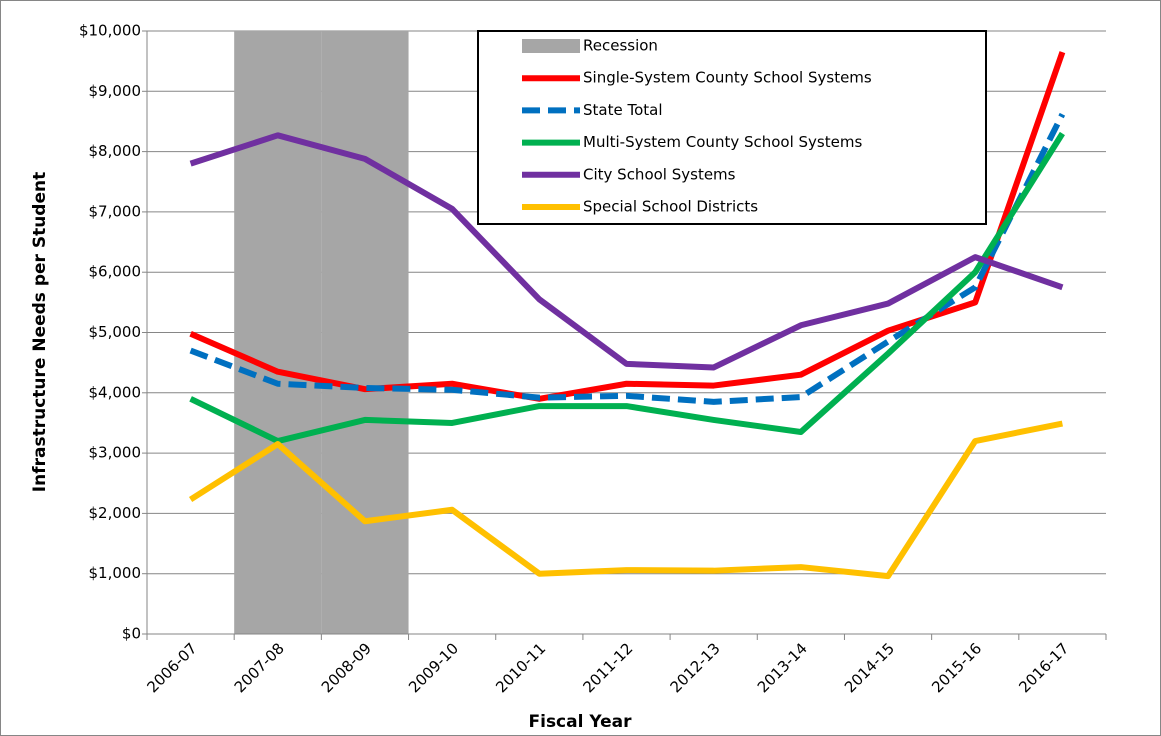  I want to click on legend-label: Recession, so click(620, 46).